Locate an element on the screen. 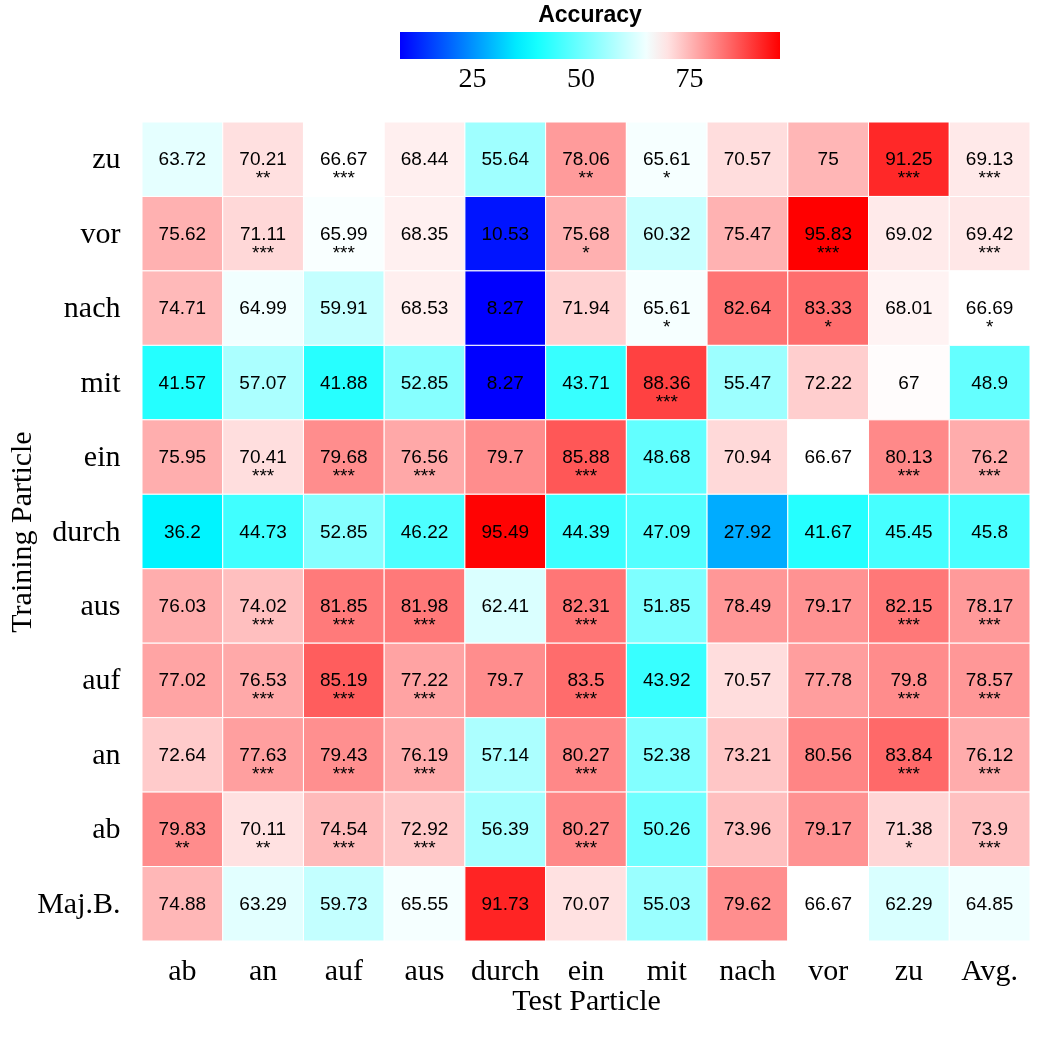  y-tick-label: vor is located at coordinates (100, 232).